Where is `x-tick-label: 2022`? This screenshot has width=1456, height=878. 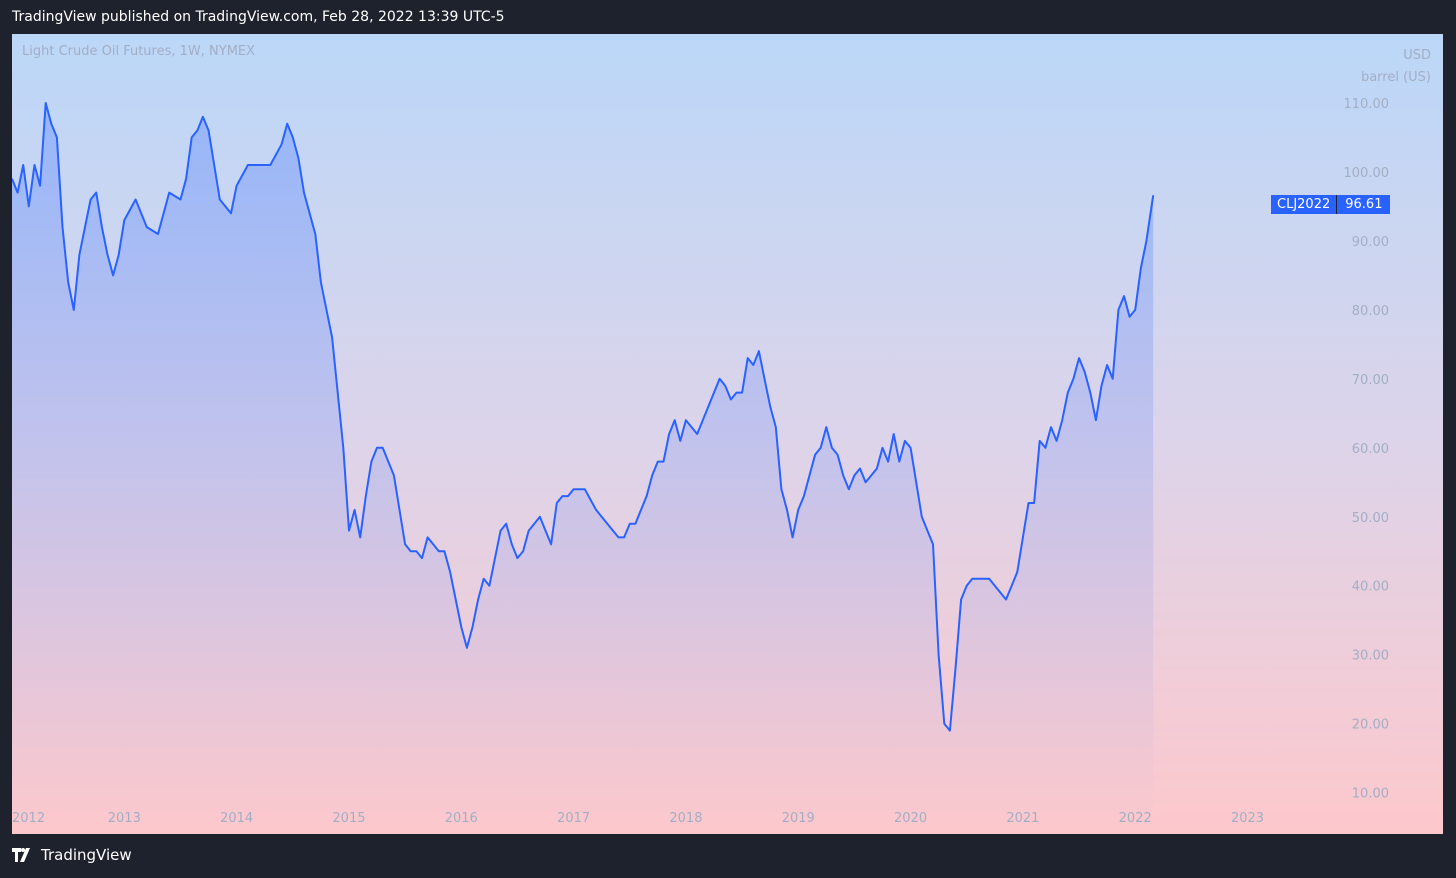
x-tick-label: 2022 is located at coordinates (1135, 818).